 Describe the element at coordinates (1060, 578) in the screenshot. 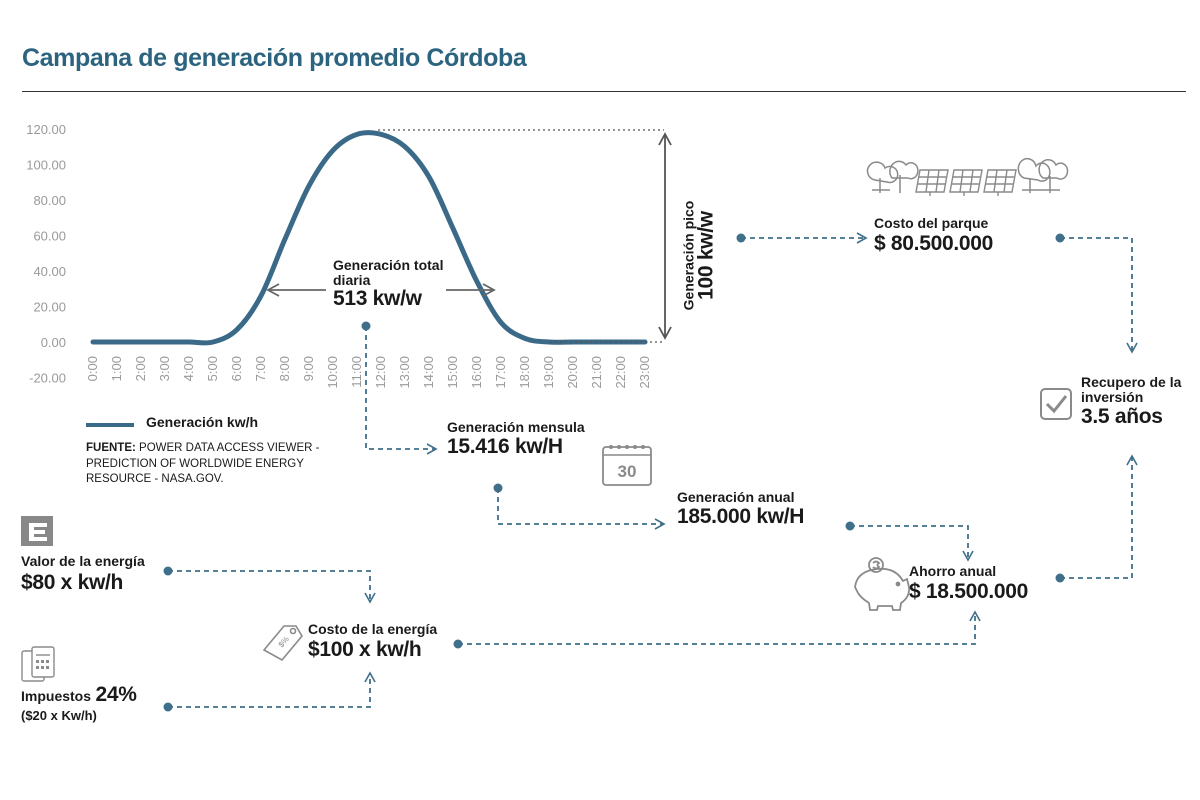

I see `dot-savings` at that location.